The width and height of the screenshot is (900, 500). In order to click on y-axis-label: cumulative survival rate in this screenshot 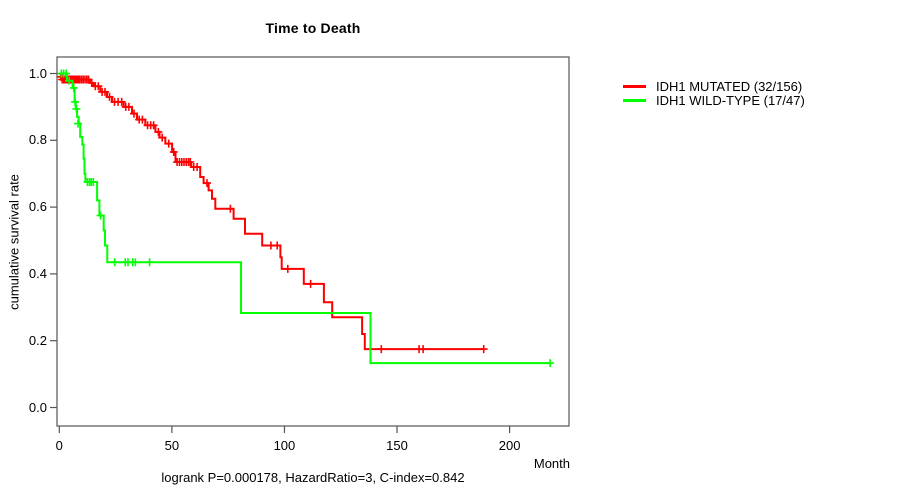, I will do `click(14, 242)`.